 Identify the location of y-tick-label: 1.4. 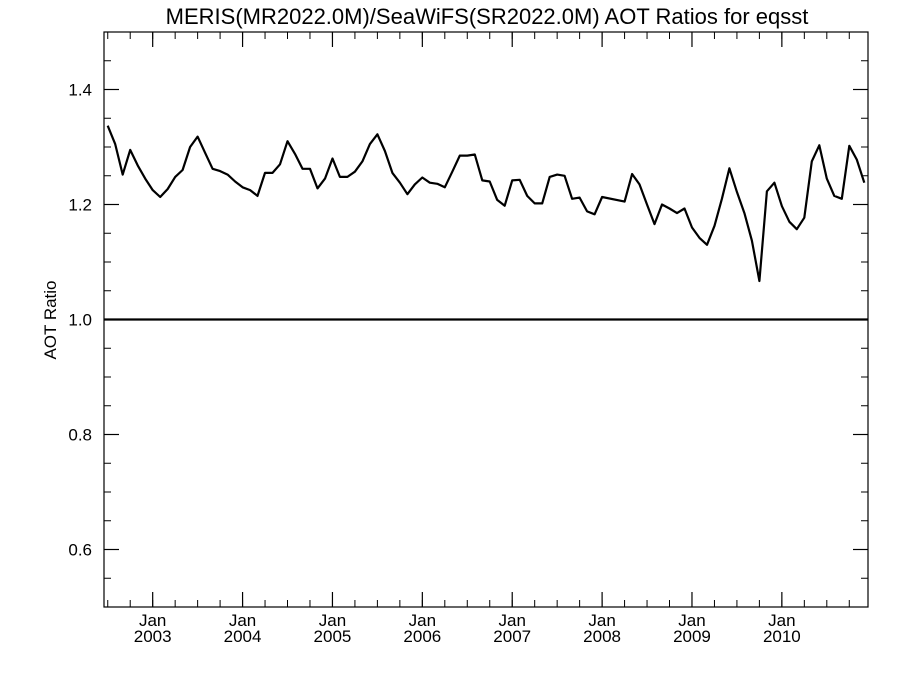
(80, 90).